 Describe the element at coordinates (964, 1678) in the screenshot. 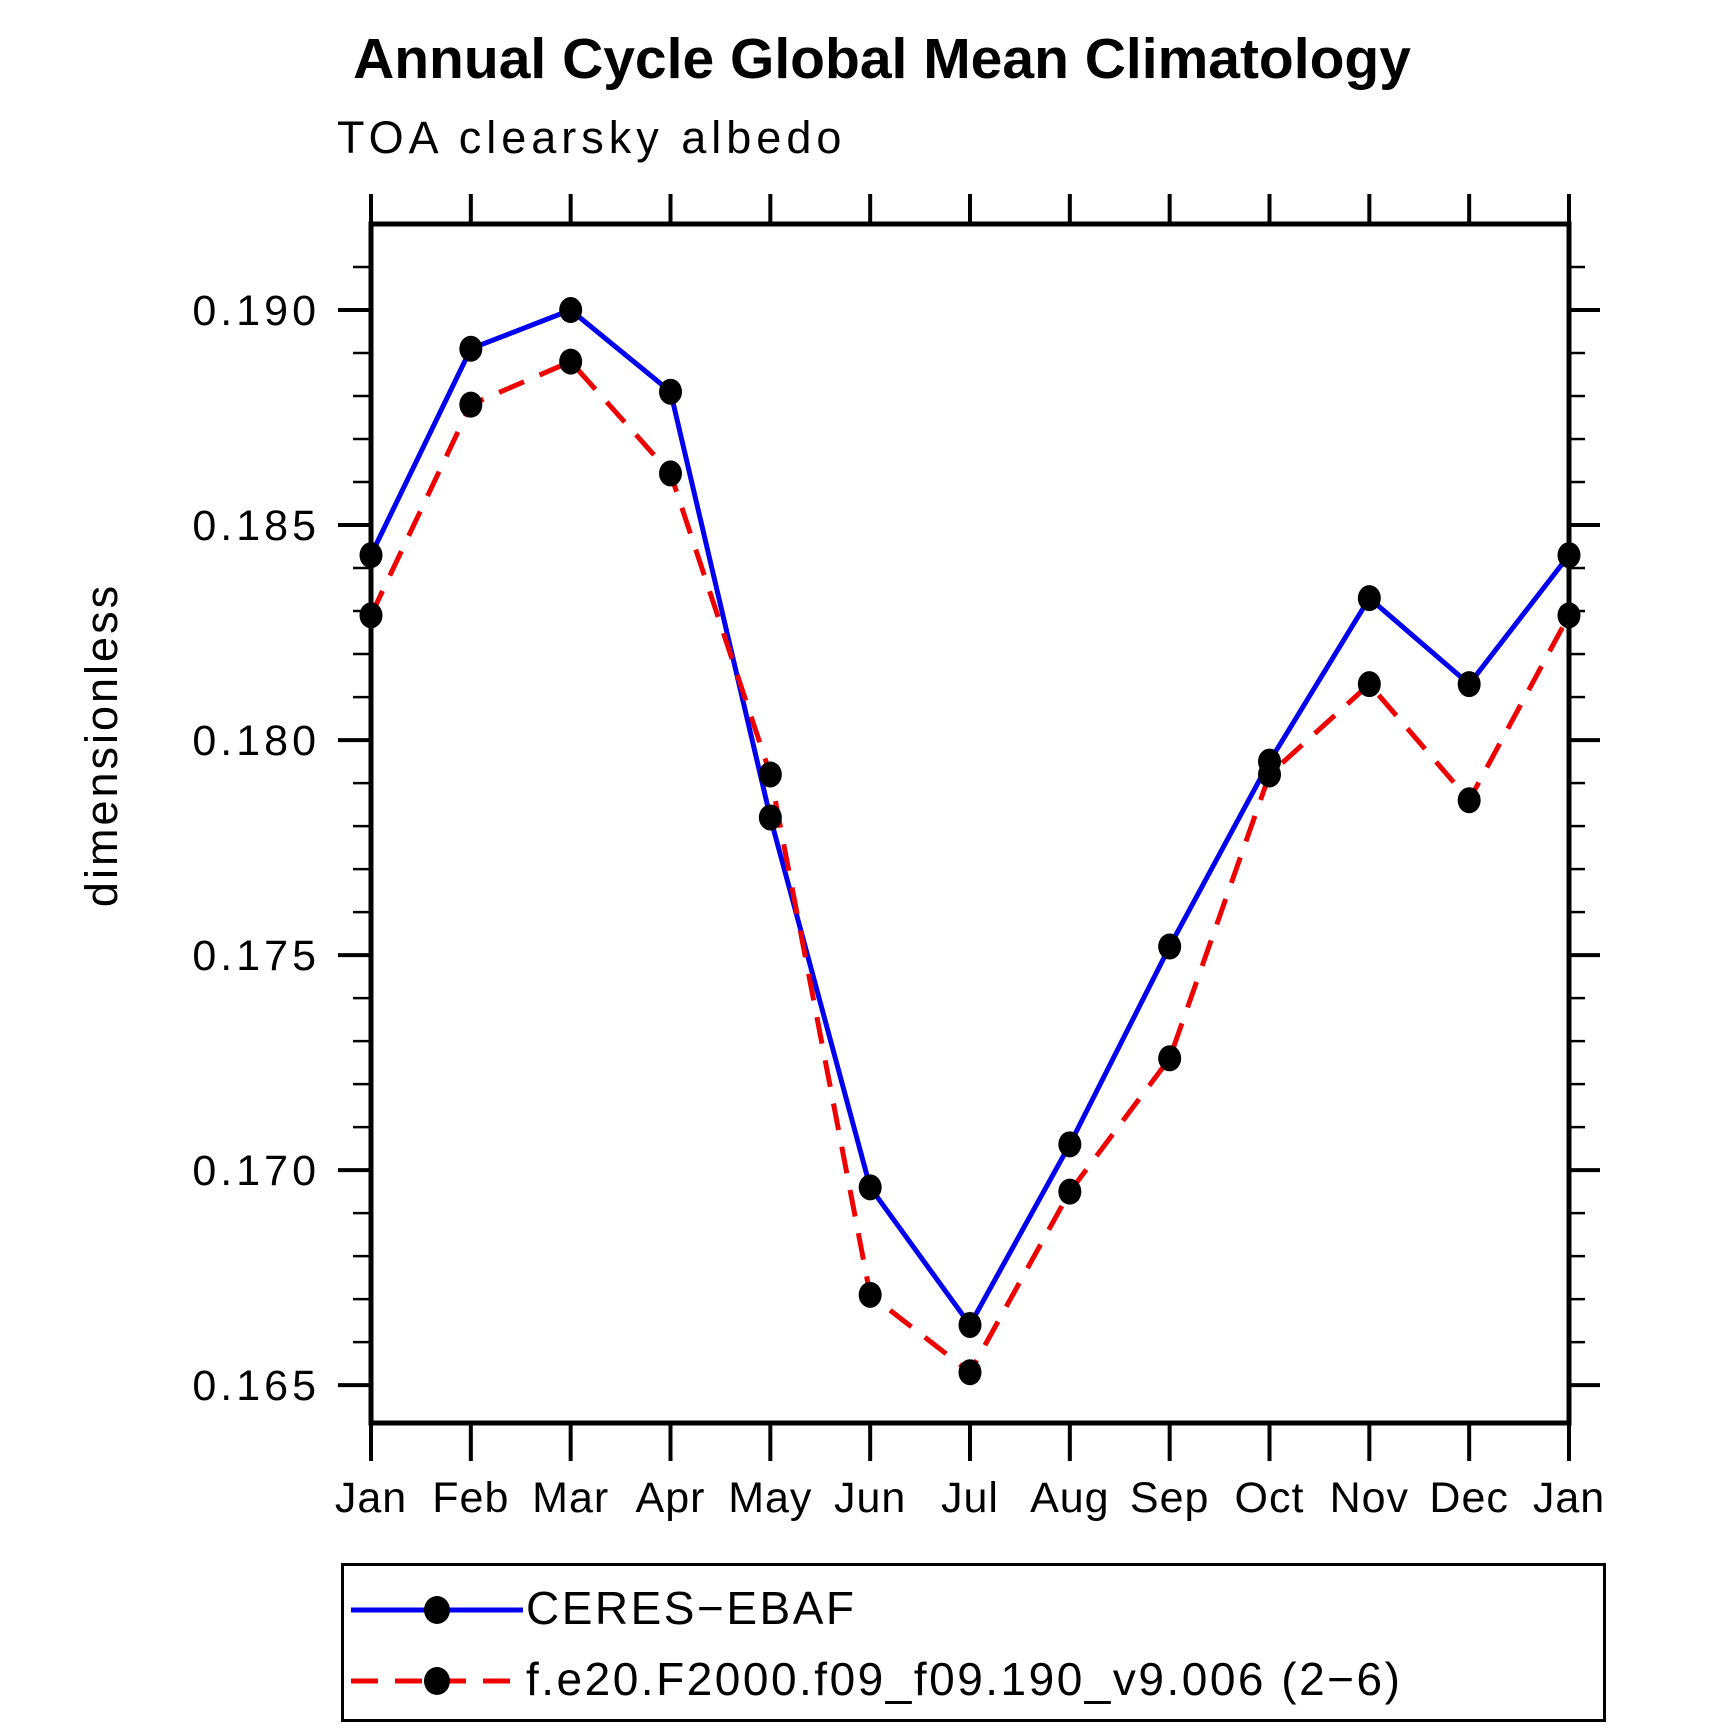

I see `legend-label: f.e20.F2000.f09_f09.190_v9.006 (2−6)` at that location.